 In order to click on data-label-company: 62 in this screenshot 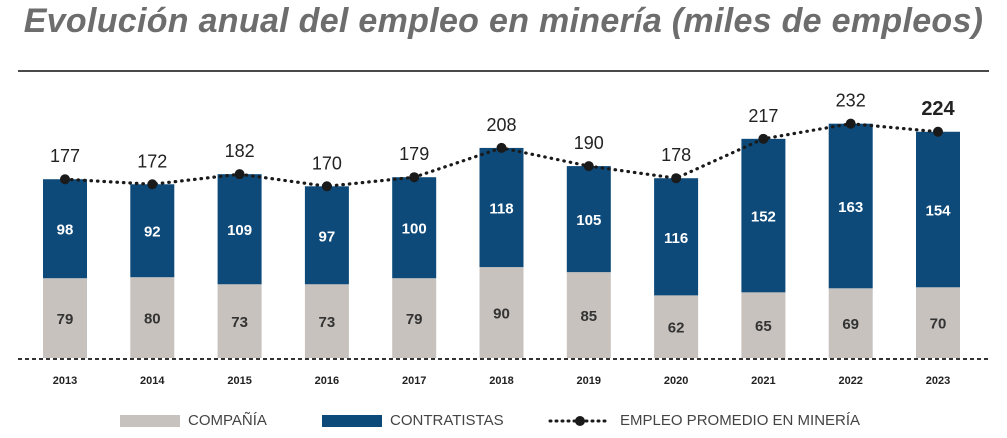, I will do `click(676, 328)`.